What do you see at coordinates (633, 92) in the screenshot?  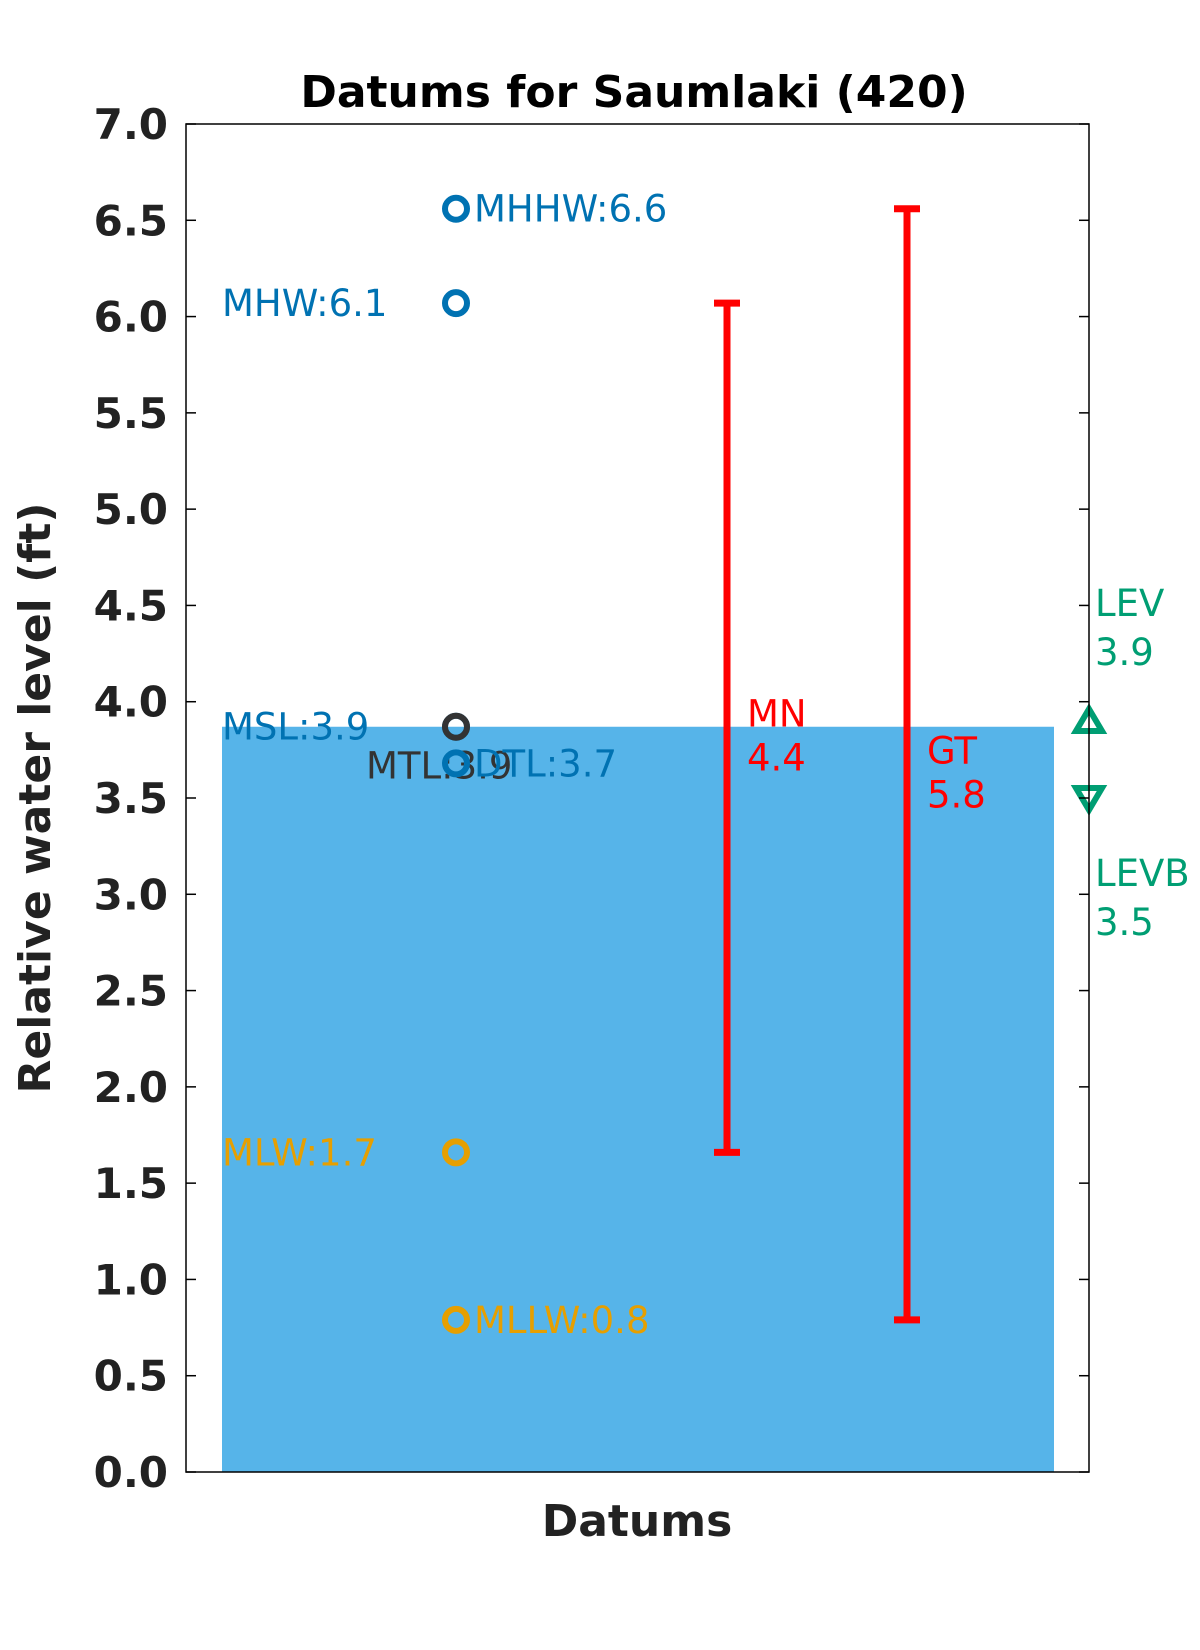 I see `chart-title: Datums for Saumlaki (420)` at bounding box center [633, 92].